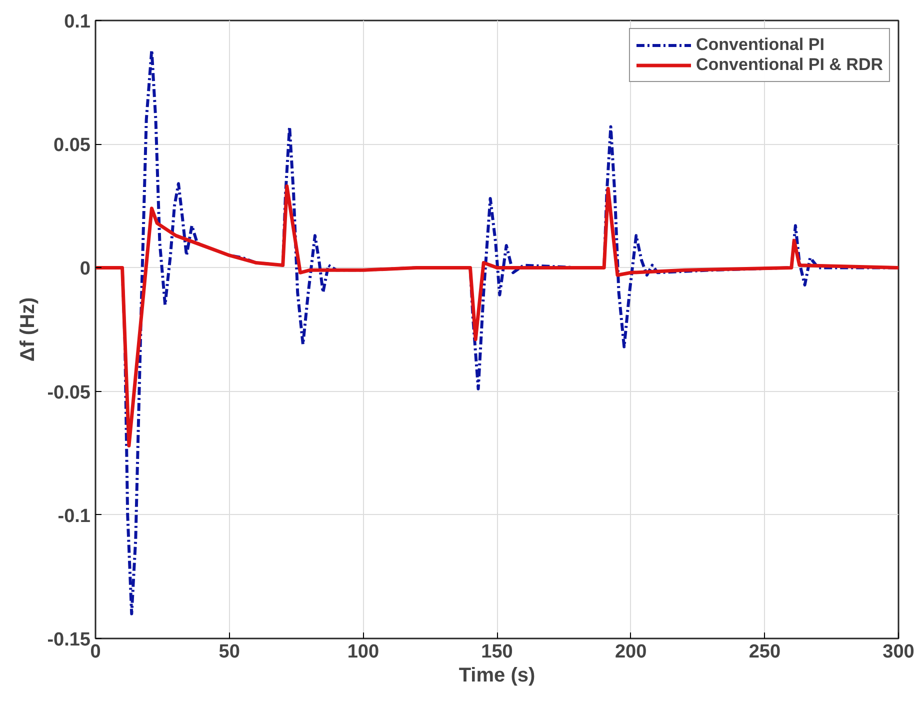  What do you see at coordinates (363, 652) in the screenshot?
I see `x-tick-label: 100` at bounding box center [363, 652].